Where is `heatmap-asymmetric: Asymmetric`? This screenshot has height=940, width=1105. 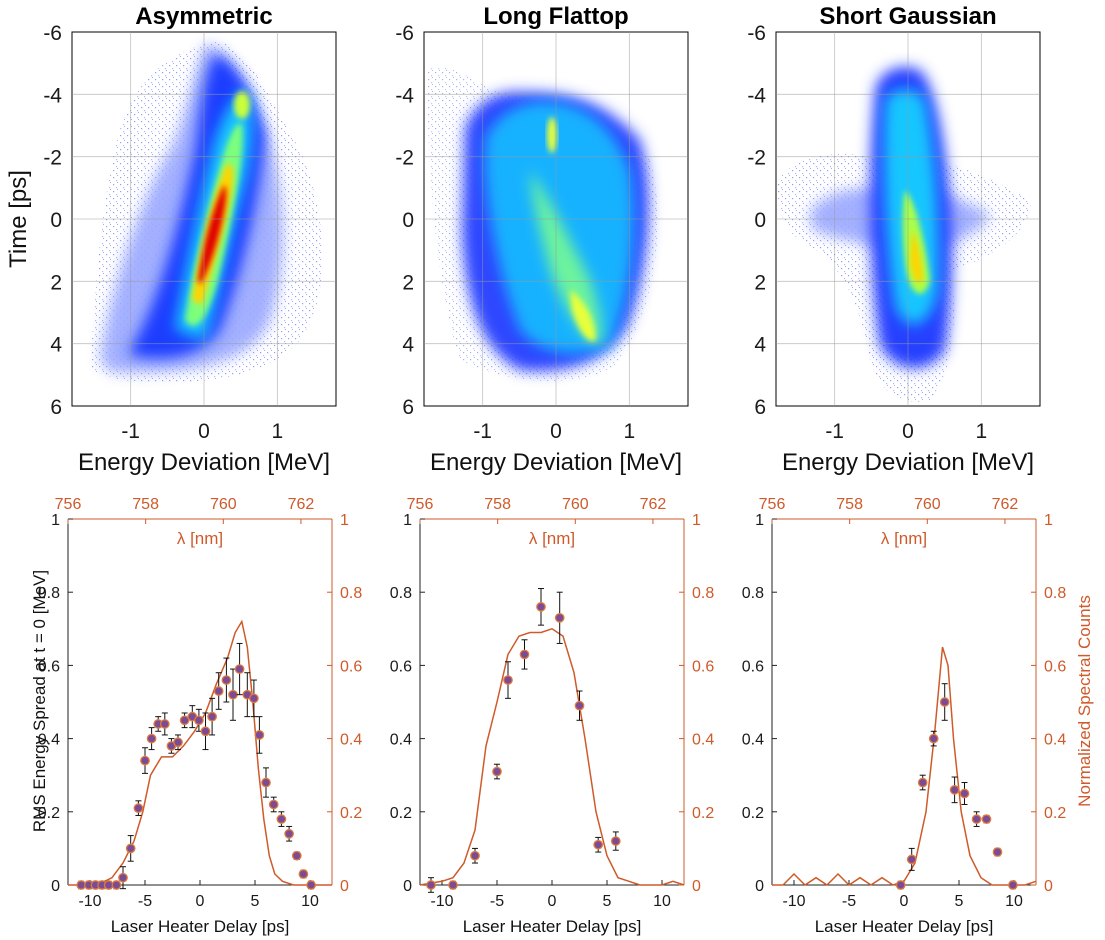
heatmap-asymmetric: Asymmetric is located at coordinates (204, 205).